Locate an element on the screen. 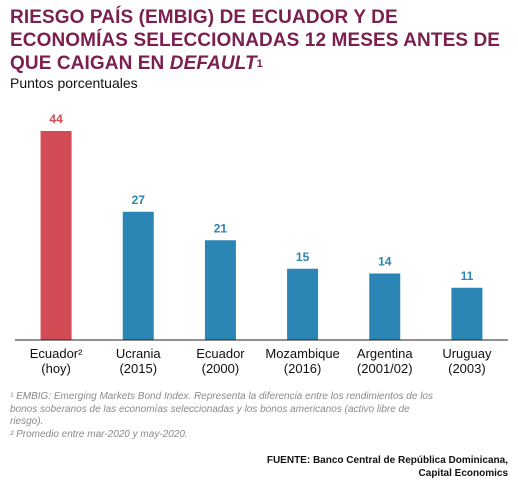 Image resolution: width=518 pixels, height=498 pixels. category-label: Ucrania is located at coordinates (139, 353).